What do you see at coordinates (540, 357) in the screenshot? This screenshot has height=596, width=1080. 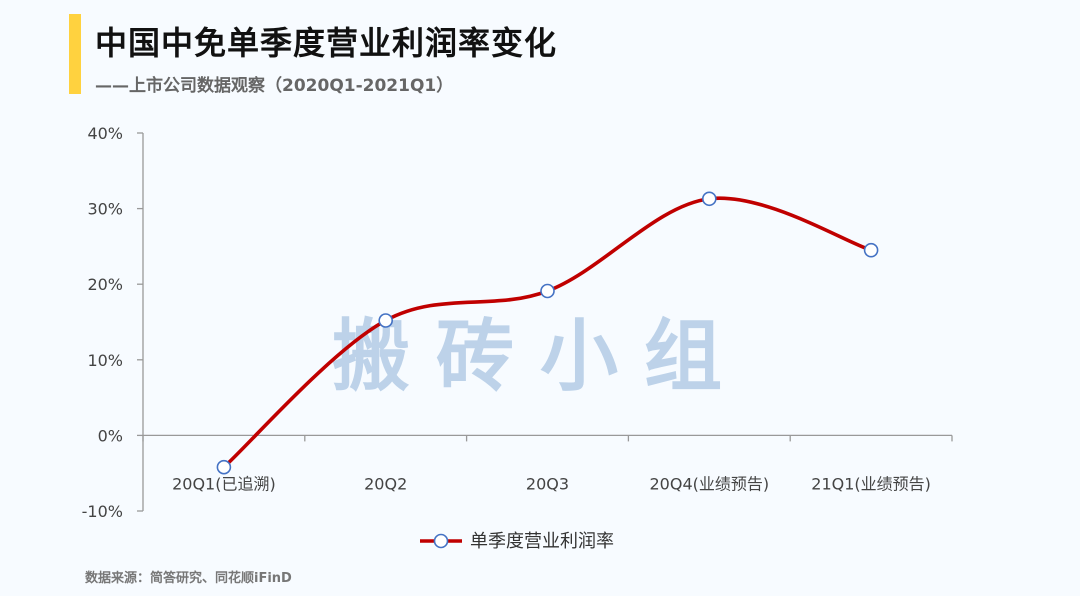 I see `watermark-text: 搬砖小组` at bounding box center [540, 357].